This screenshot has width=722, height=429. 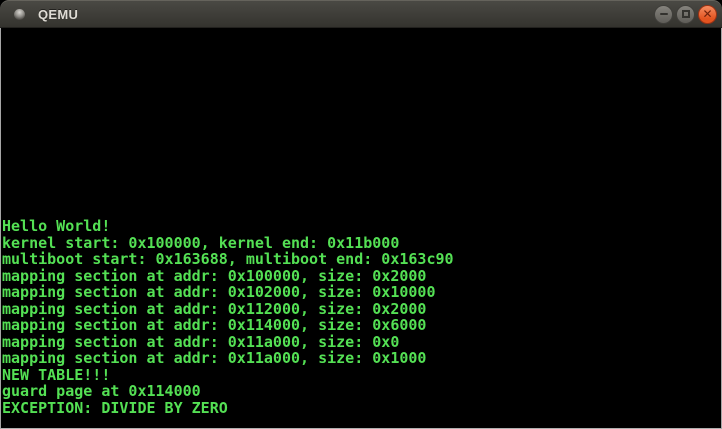 I want to click on minimize-button, so click(x=663, y=14).